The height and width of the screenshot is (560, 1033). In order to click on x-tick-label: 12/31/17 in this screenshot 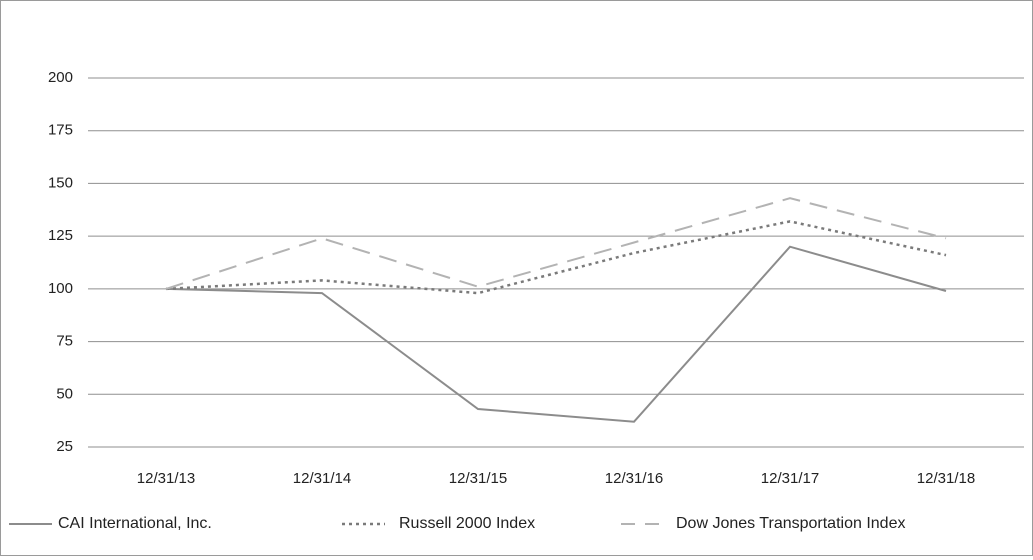, I will do `click(790, 478)`.